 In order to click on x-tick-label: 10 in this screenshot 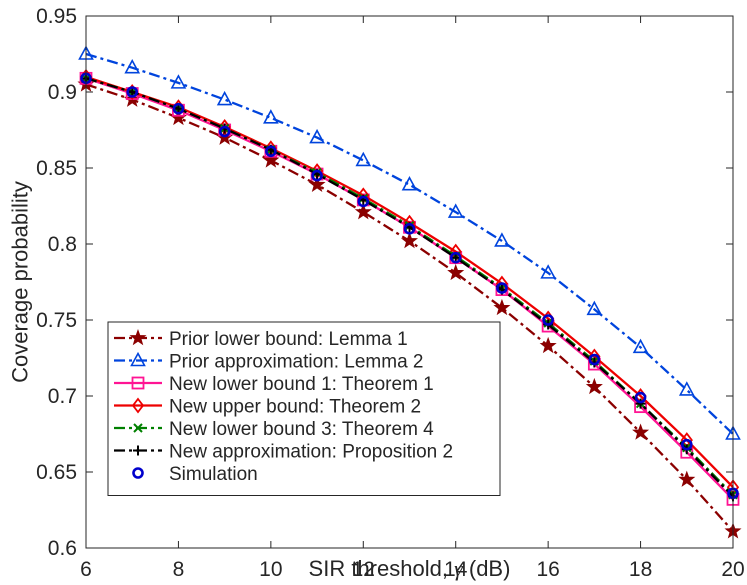, I will do `click(270, 569)`.